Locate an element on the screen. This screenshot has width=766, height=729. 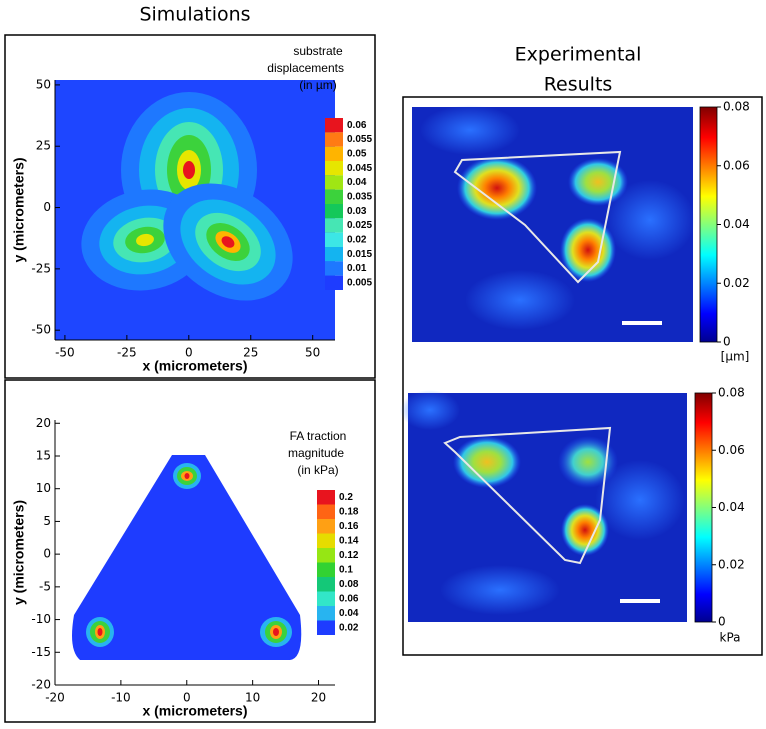
colorbar-label: 0.005 is located at coordinates (359, 282).